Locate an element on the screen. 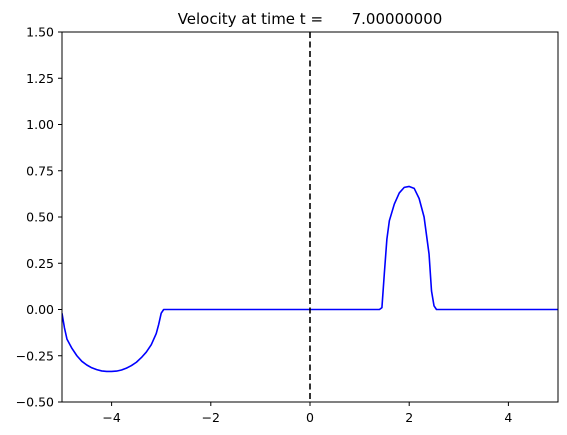 The width and height of the screenshot is (567, 435). x-tick-label: 2 is located at coordinates (409, 417).